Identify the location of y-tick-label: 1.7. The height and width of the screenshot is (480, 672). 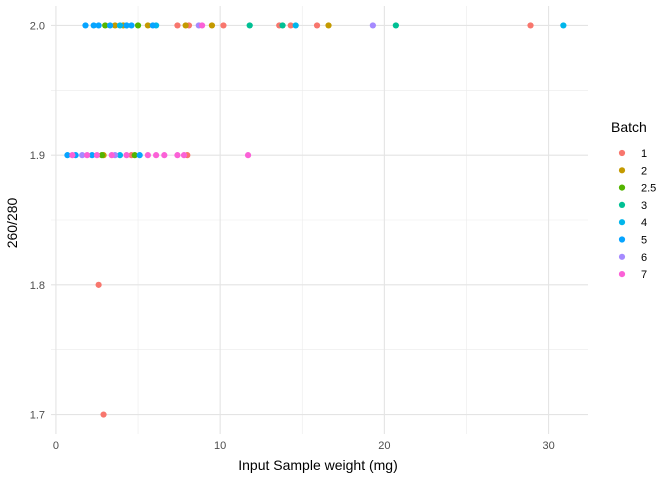
(37, 416).